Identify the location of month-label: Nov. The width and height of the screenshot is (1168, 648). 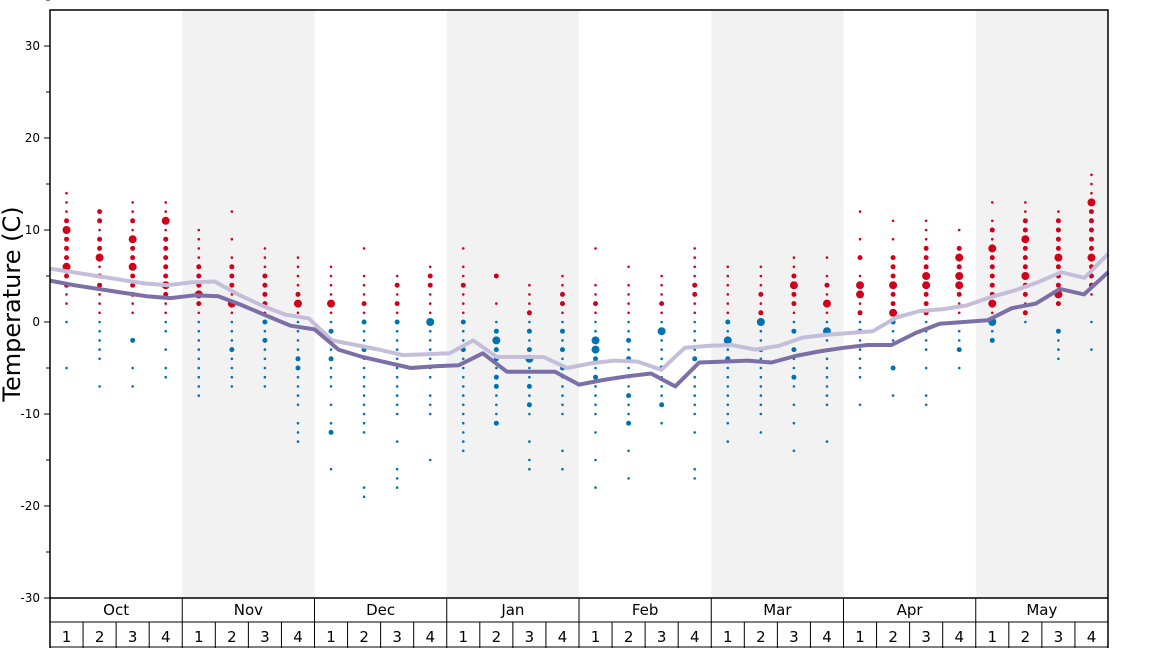
(248, 610).